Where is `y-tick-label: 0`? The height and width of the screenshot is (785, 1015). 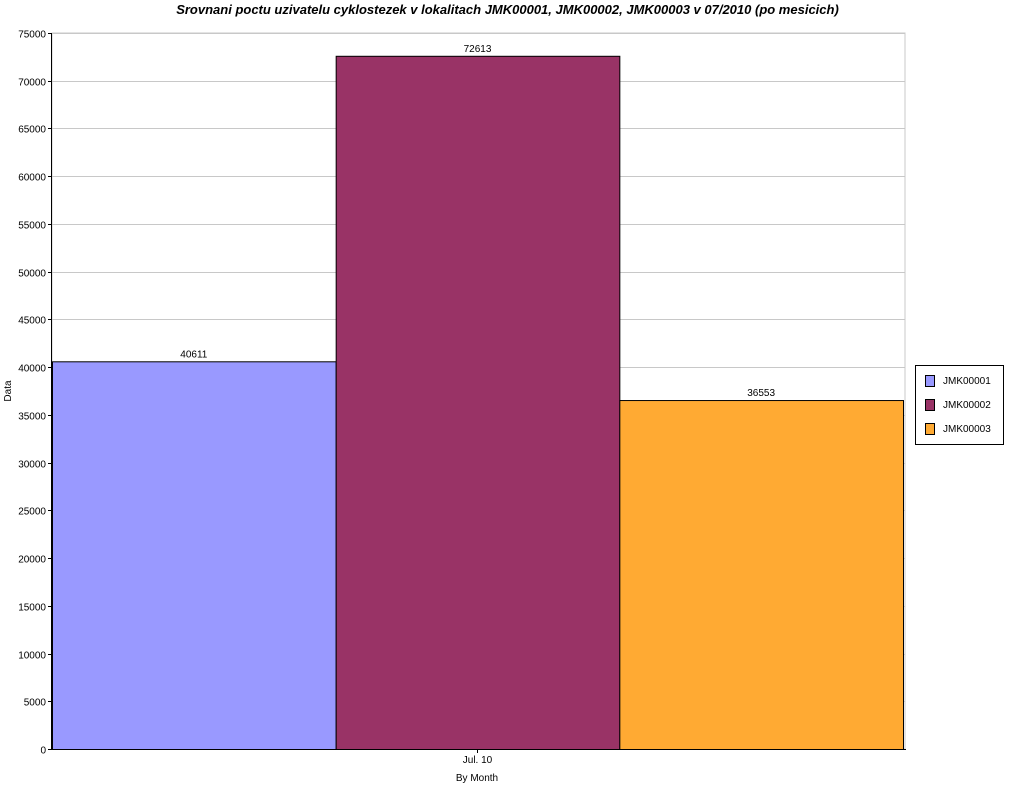
y-tick-label: 0 is located at coordinates (43, 751).